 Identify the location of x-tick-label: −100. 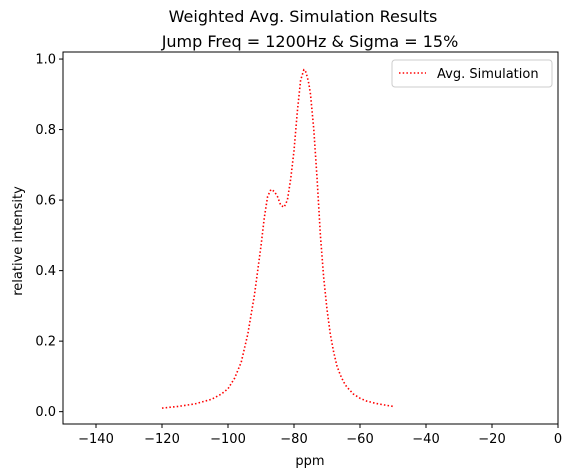
(228, 439).